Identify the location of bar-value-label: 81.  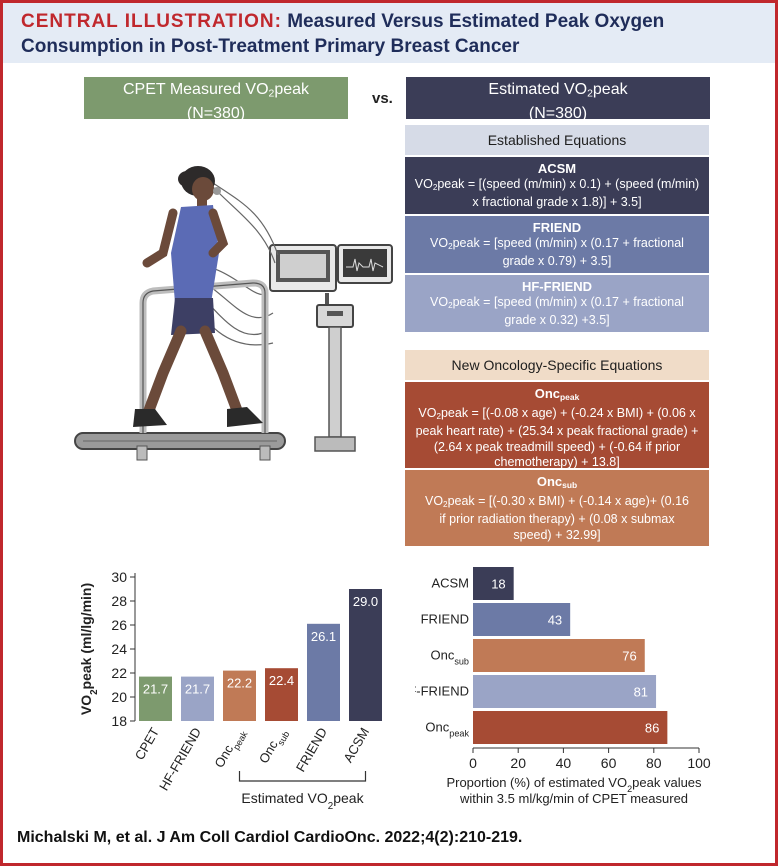
(641, 692).